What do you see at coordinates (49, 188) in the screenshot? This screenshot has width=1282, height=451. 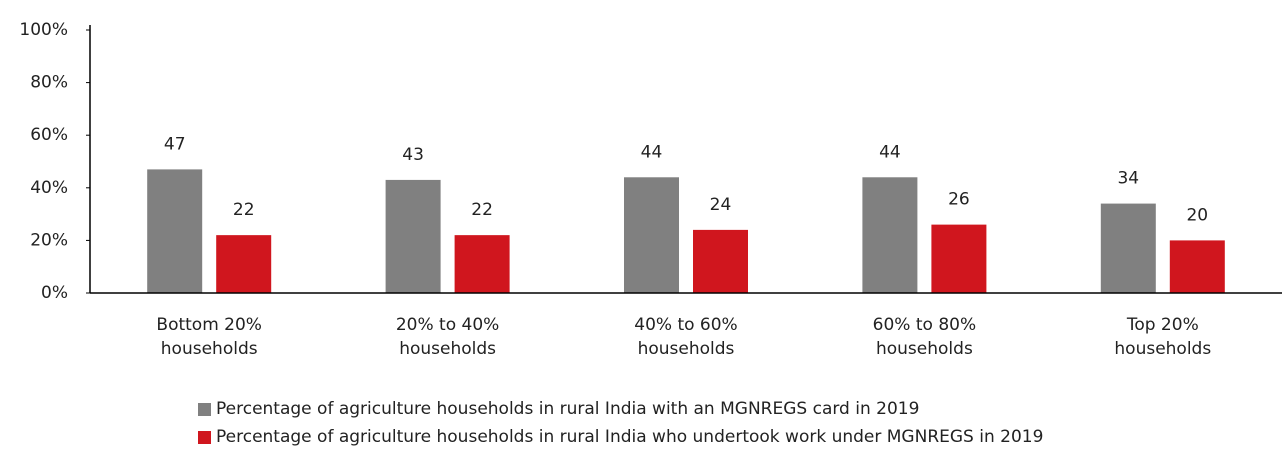 I see `y-tick-label: 40%` at bounding box center [49, 188].